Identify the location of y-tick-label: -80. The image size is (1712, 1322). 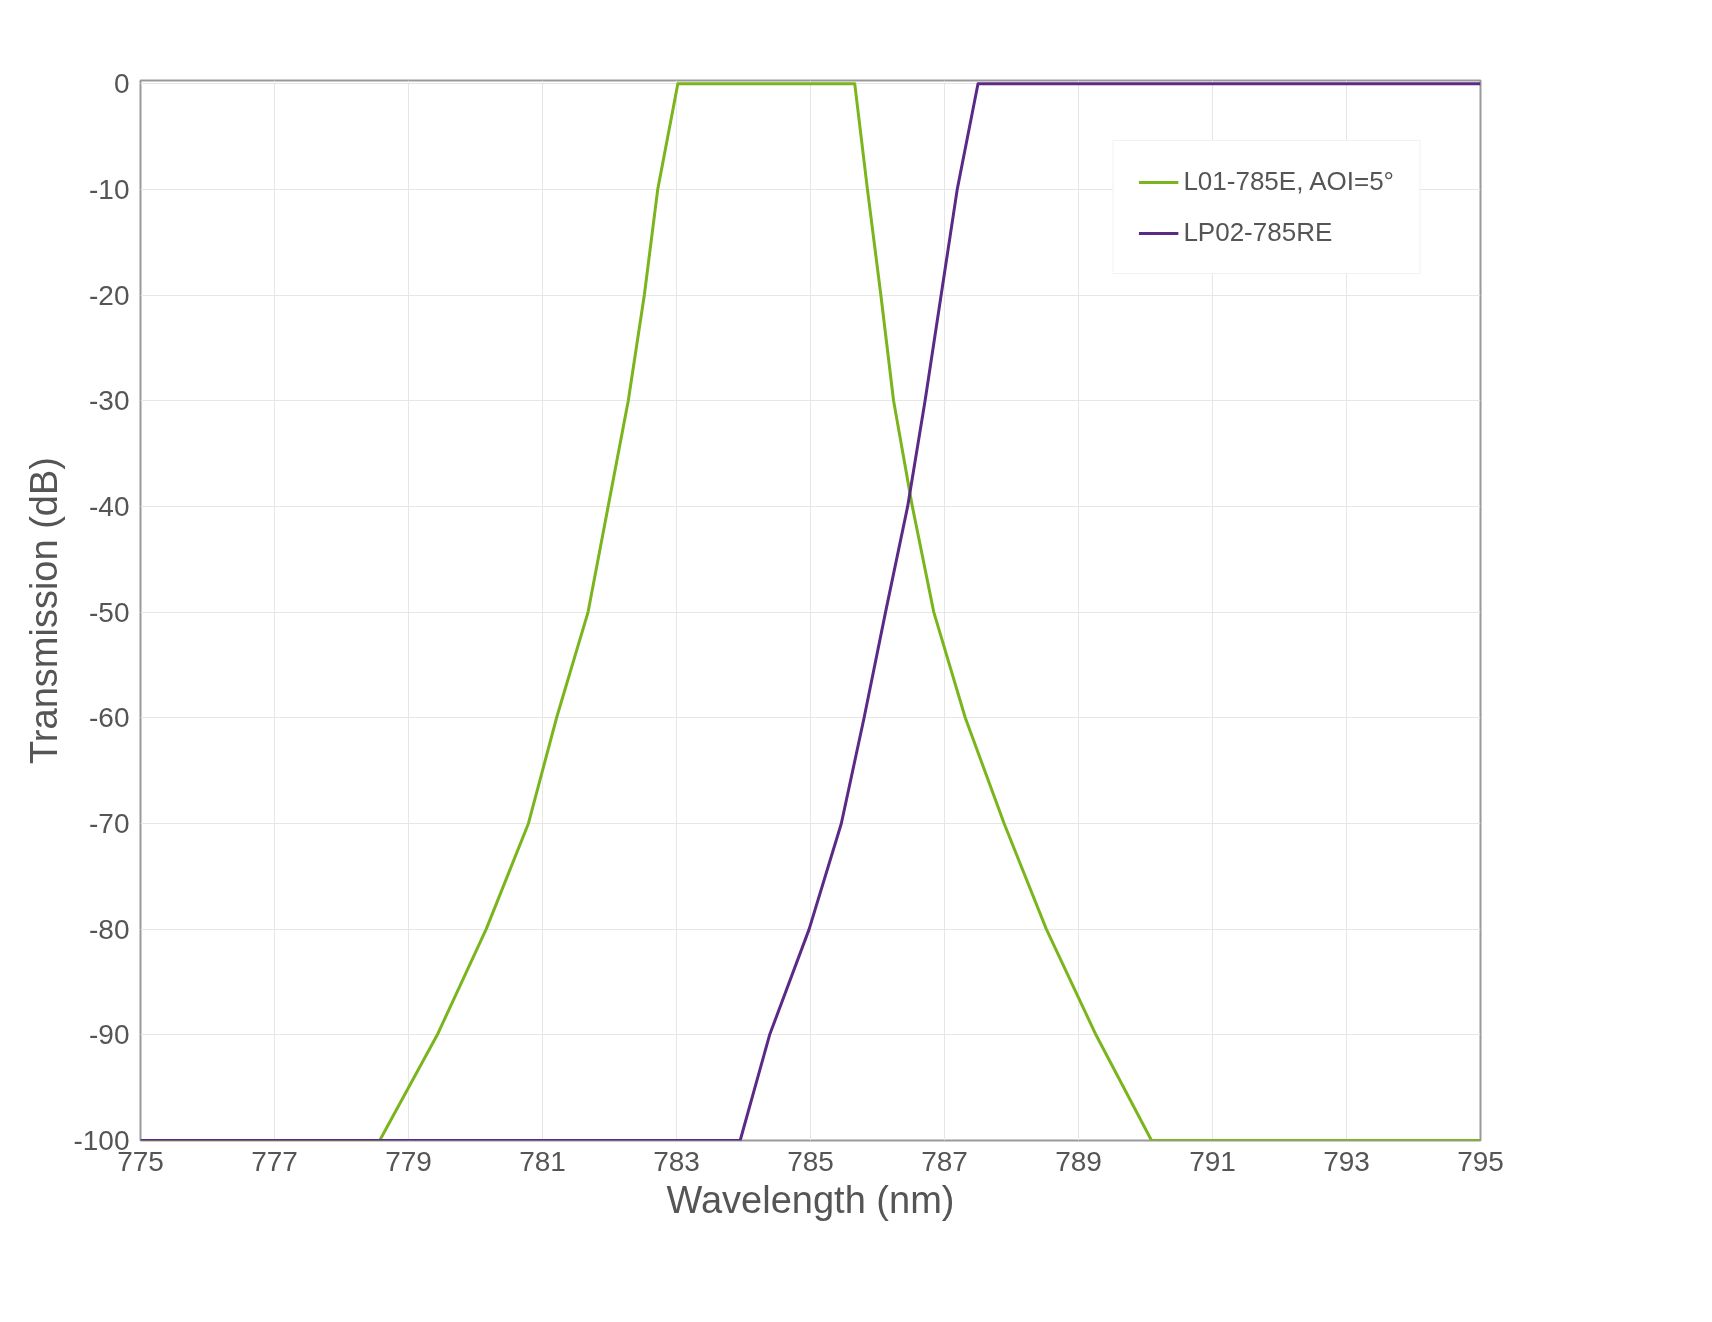
(109, 929).